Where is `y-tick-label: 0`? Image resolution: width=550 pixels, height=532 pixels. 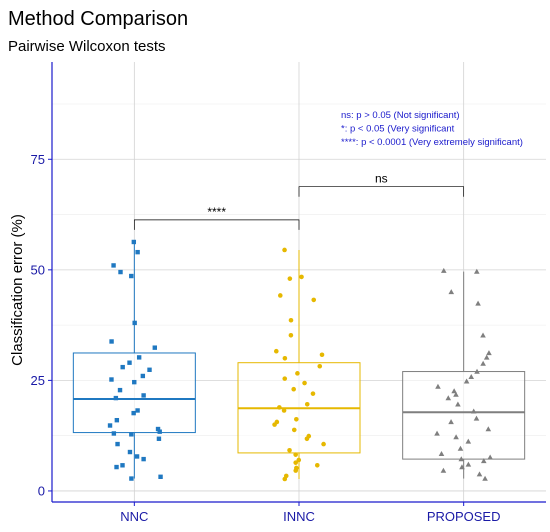 y-tick-label: 0 is located at coordinates (41, 490).